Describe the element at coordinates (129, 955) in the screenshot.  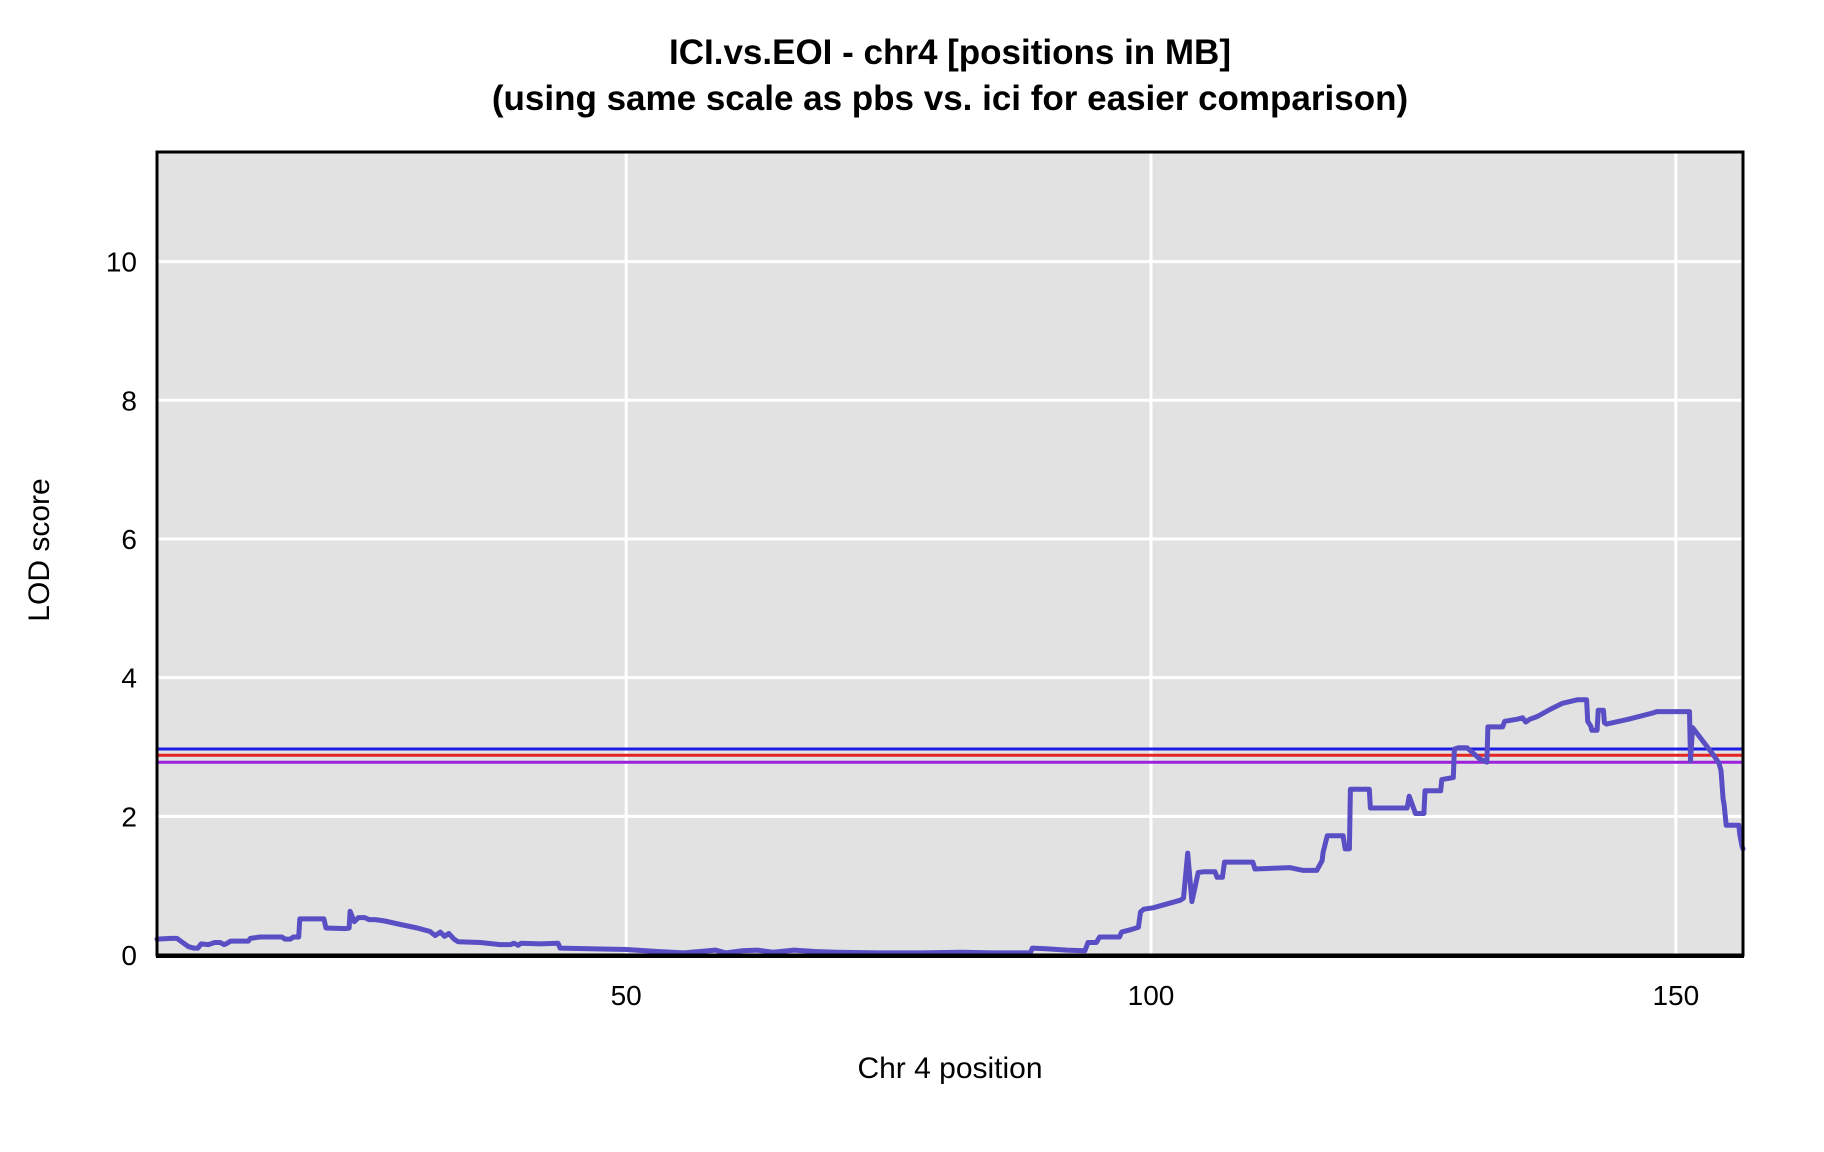
I see `y-tick-label: 0` at that location.